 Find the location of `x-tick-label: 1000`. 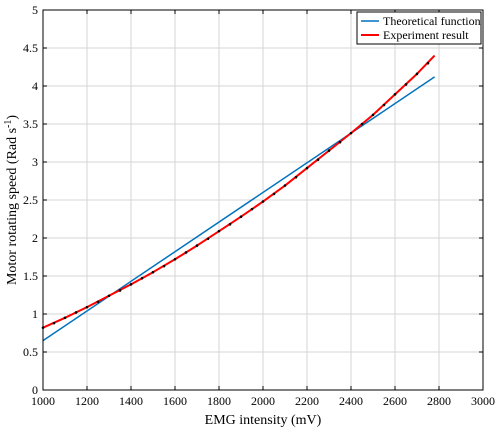

x-tick-label: 1000 is located at coordinates (43, 401).